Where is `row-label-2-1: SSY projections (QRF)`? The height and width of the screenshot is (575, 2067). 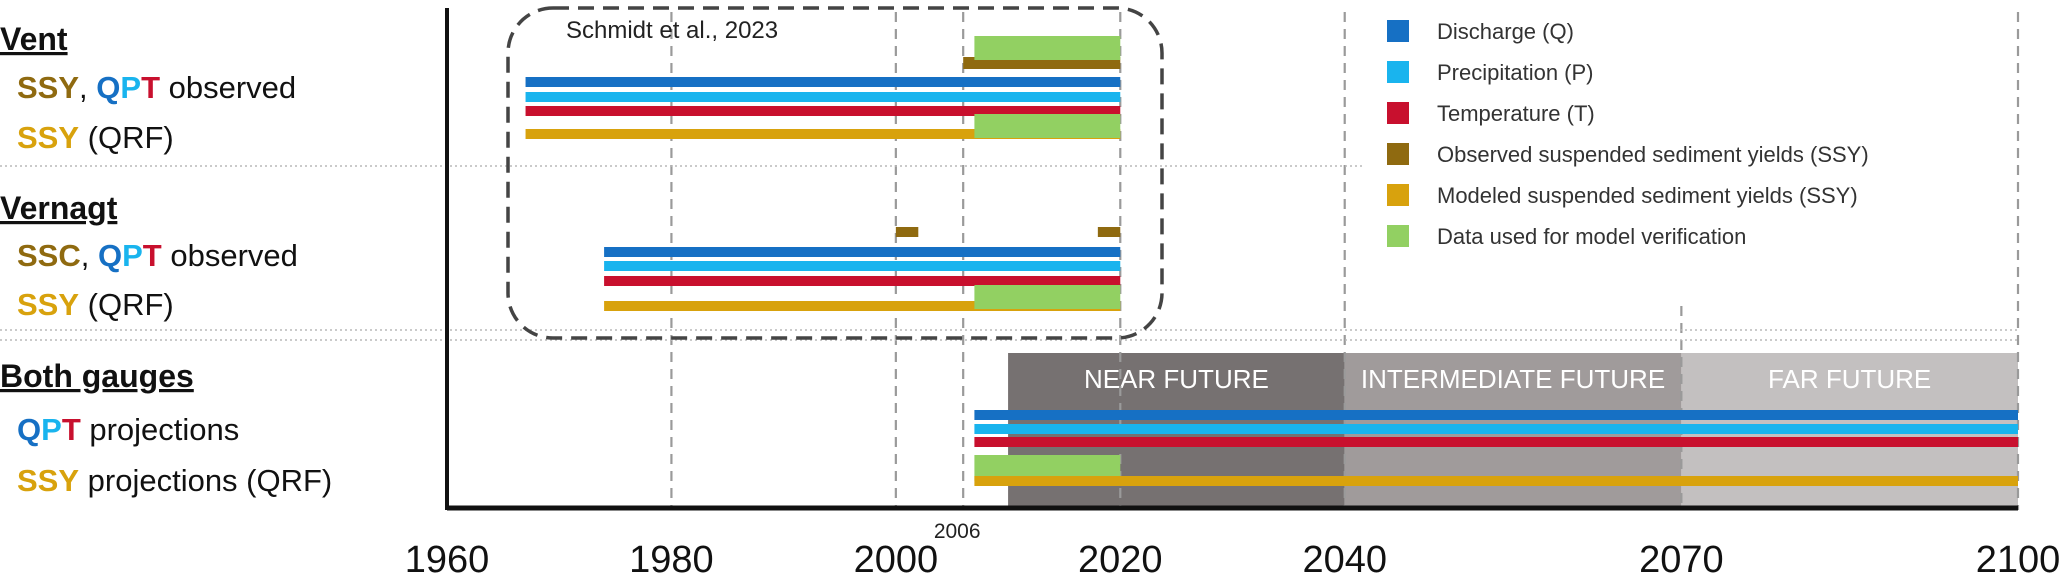
row-label-2-1: SSY projections (QRF) is located at coordinates (174, 480).